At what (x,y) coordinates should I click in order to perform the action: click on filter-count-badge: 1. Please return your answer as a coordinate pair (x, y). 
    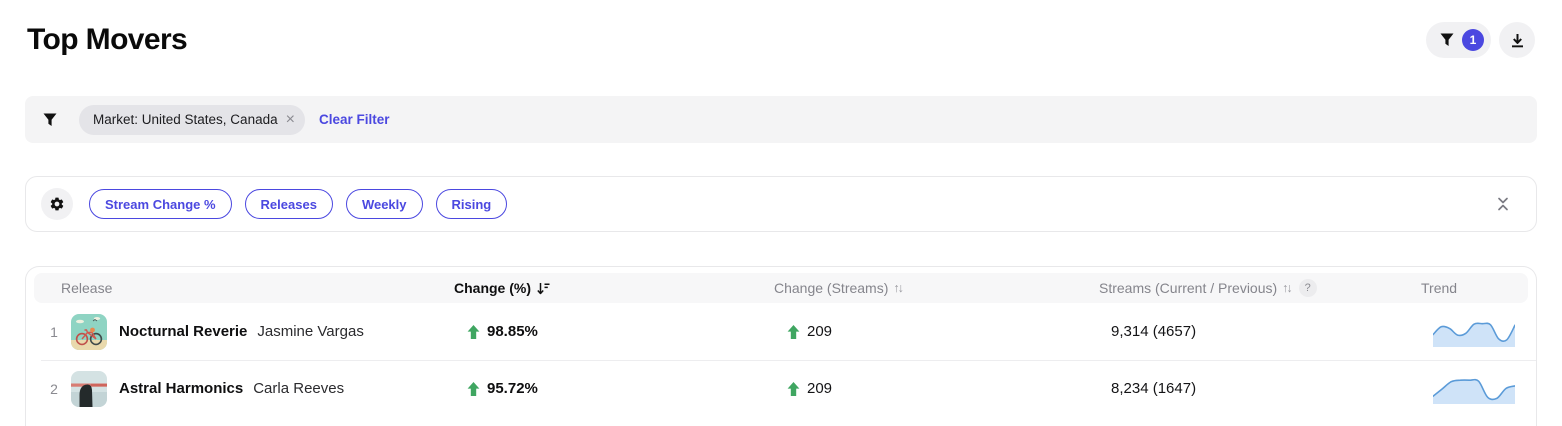
    Looking at the image, I should click on (1473, 40).